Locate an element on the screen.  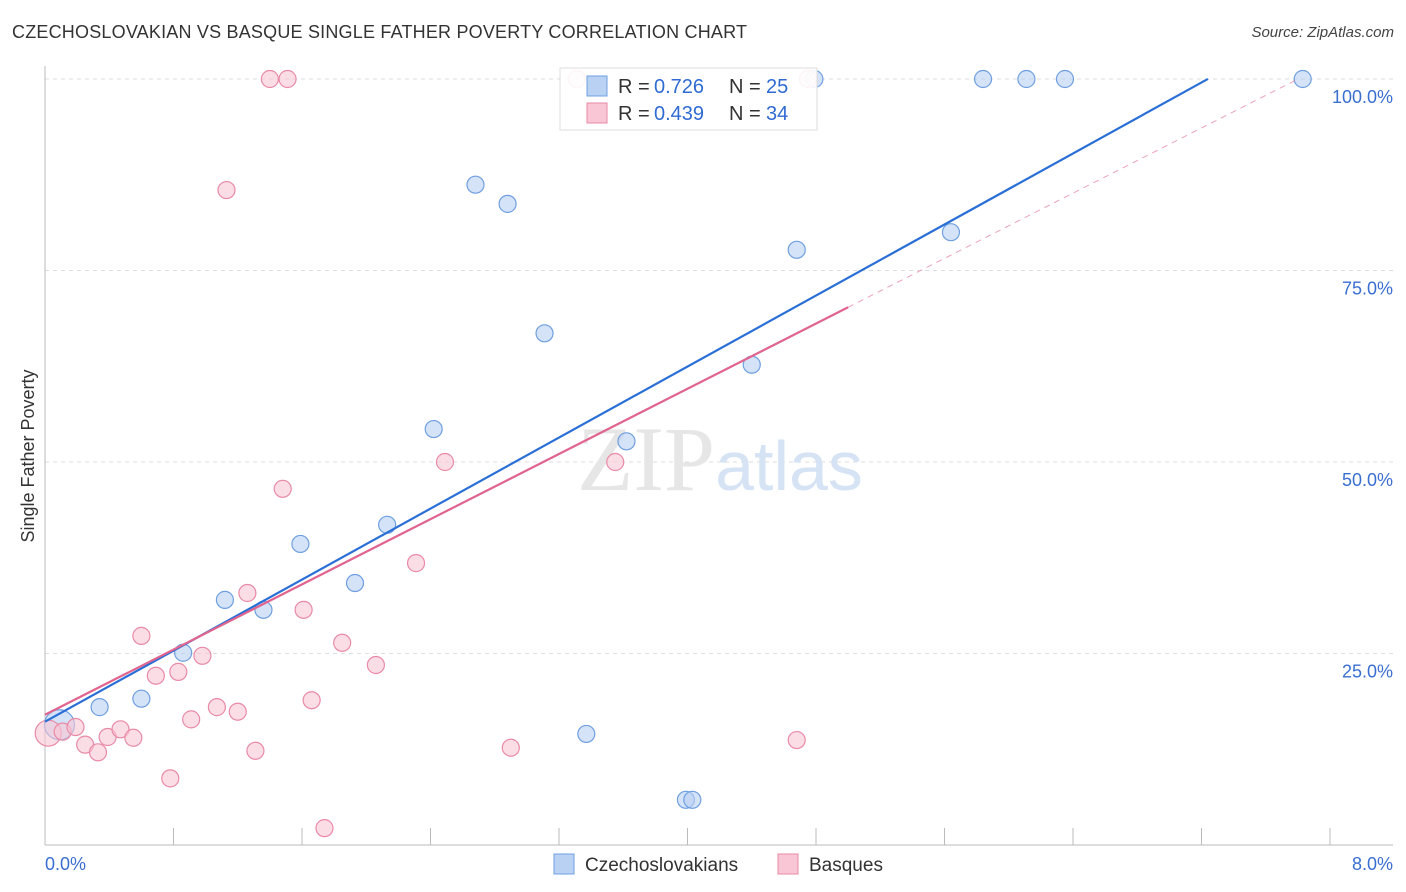
basque-trend-extension is located at coordinates (1073, 193).